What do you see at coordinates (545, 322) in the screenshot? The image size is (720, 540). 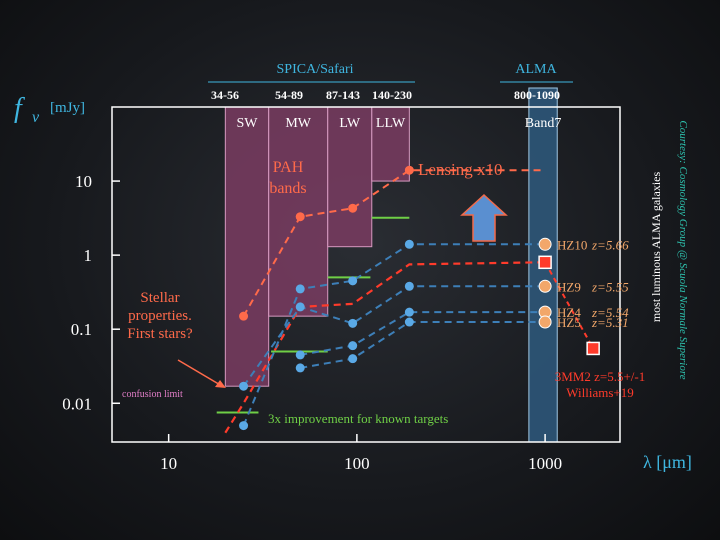 I see `alma-point-hz5` at bounding box center [545, 322].